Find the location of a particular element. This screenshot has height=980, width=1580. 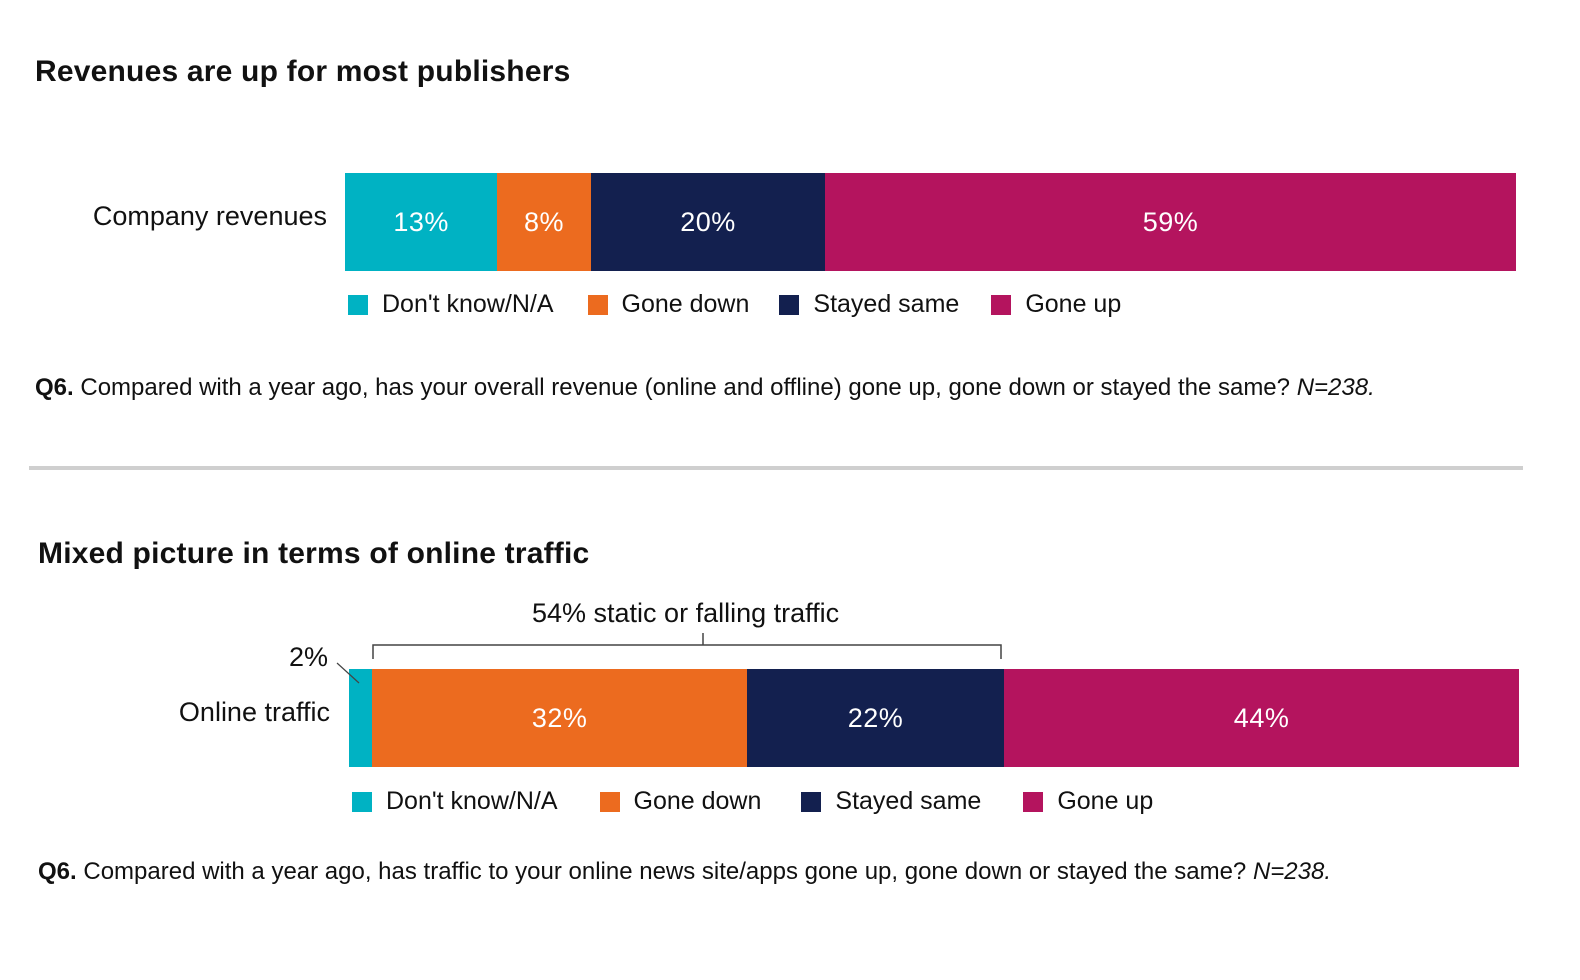

chart2-annotation: 54% static or falling traffic is located at coordinates (686, 613).